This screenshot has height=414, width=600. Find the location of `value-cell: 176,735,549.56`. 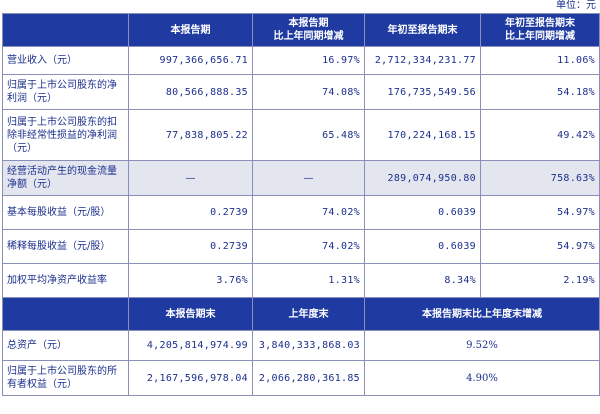

value-cell: 176,735,549.56 is located at coordinates (422, 92).